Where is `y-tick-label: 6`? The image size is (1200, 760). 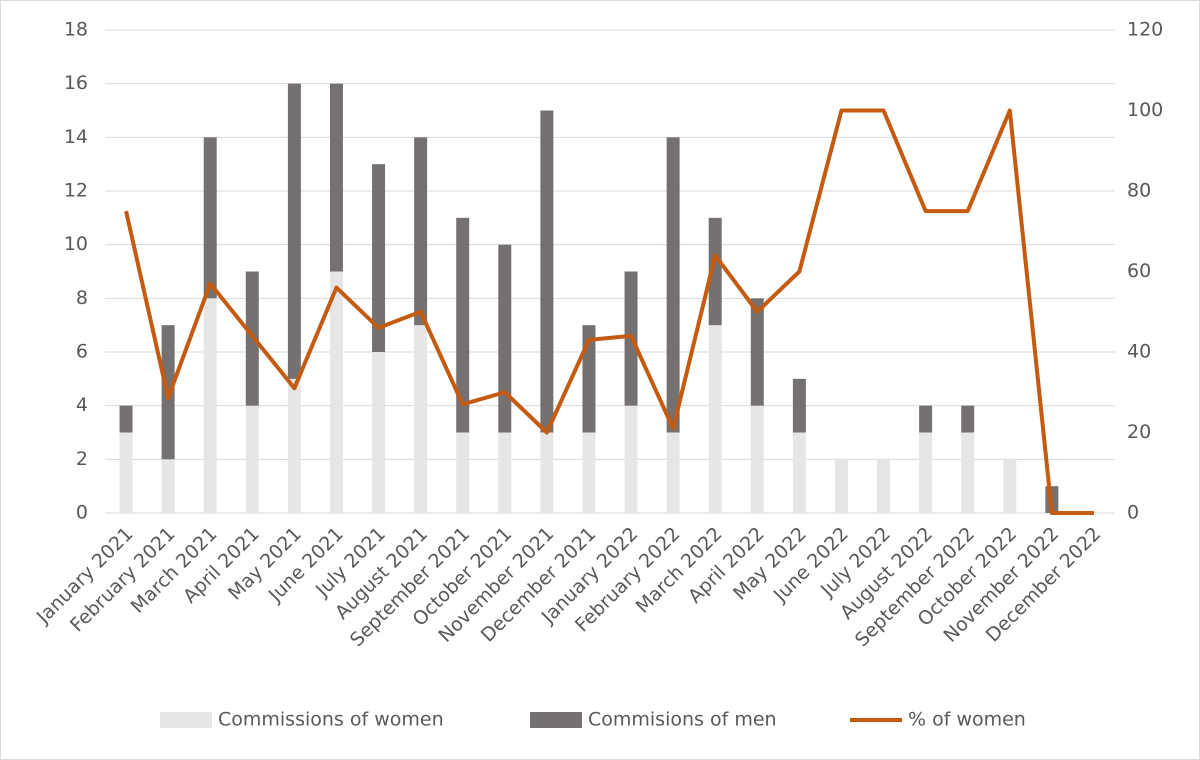 y-tick-label: 6 is located at coordinates (82, 352).